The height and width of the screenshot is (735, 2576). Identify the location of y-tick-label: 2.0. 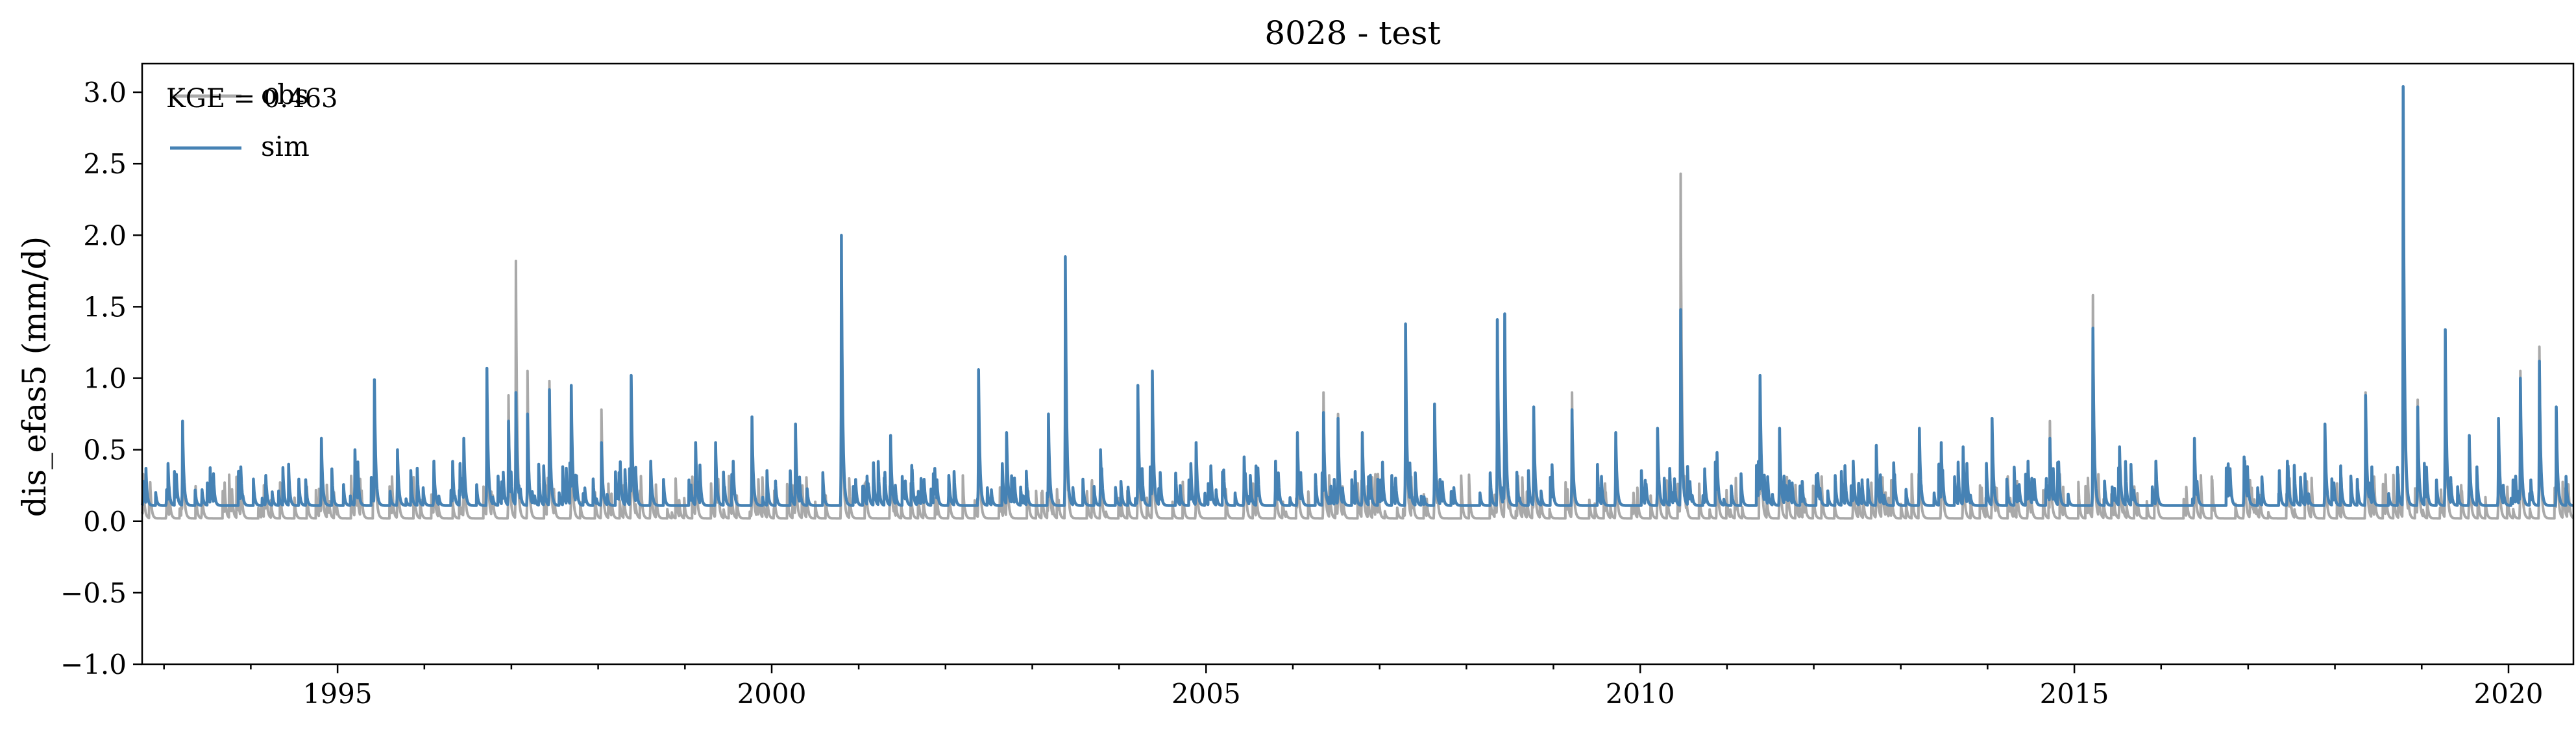
(105, 235).